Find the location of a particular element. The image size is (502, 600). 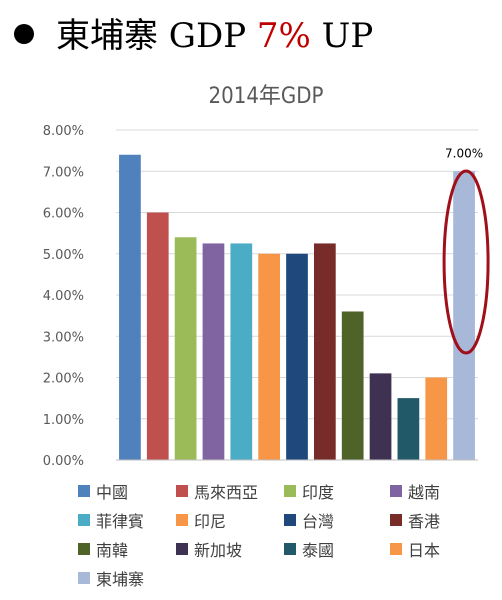

legend-item: 菲律賓 is located at coordinates (111, 520).